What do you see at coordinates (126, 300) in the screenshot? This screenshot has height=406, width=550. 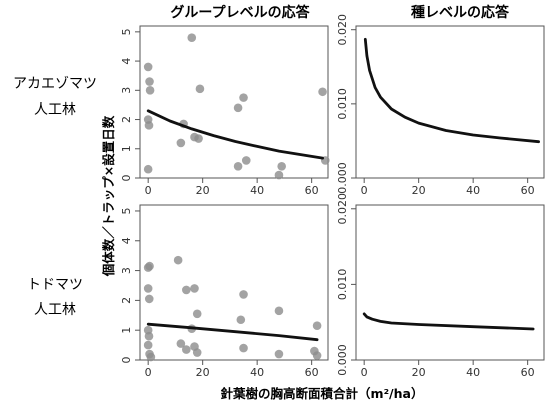 I see `panel-r2c1-ytick-label: 2` at bounding box center [126, 300].